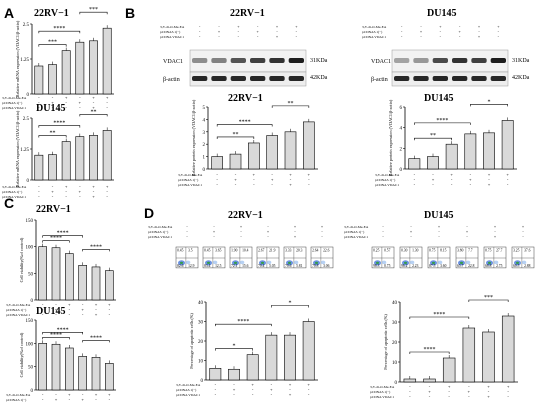 The image size is (550, 403). What do you see at coordinates (499, 250) in the screenshot?
I see `quadrant-value: 27.7` at bounding box center [499, 250].